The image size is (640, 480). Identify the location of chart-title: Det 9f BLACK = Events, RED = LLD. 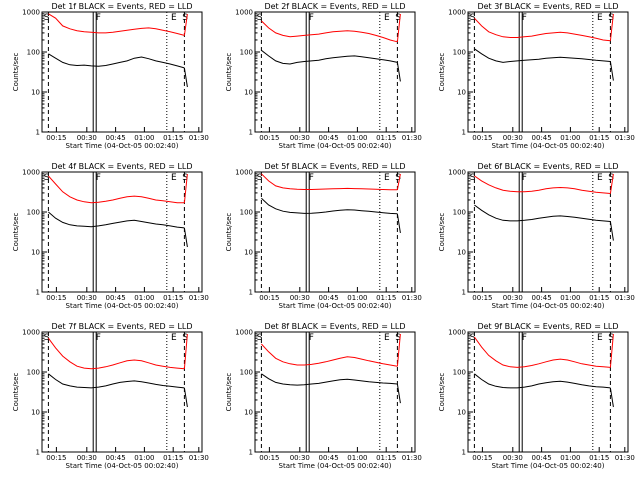
(547, 326).